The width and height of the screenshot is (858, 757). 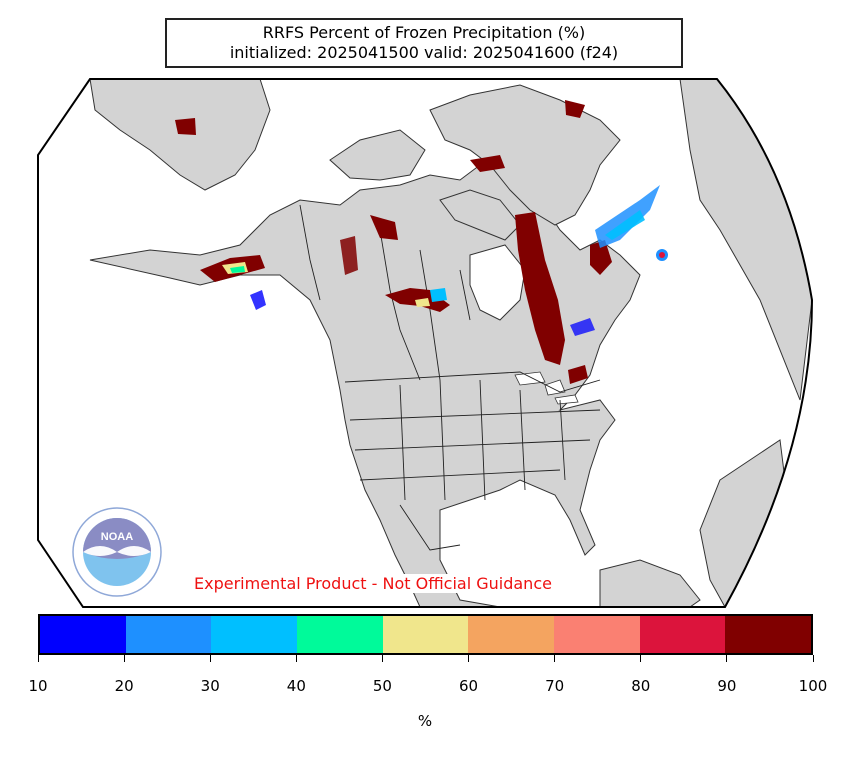 I want to click on colorbar, so click(x=425, y=634).